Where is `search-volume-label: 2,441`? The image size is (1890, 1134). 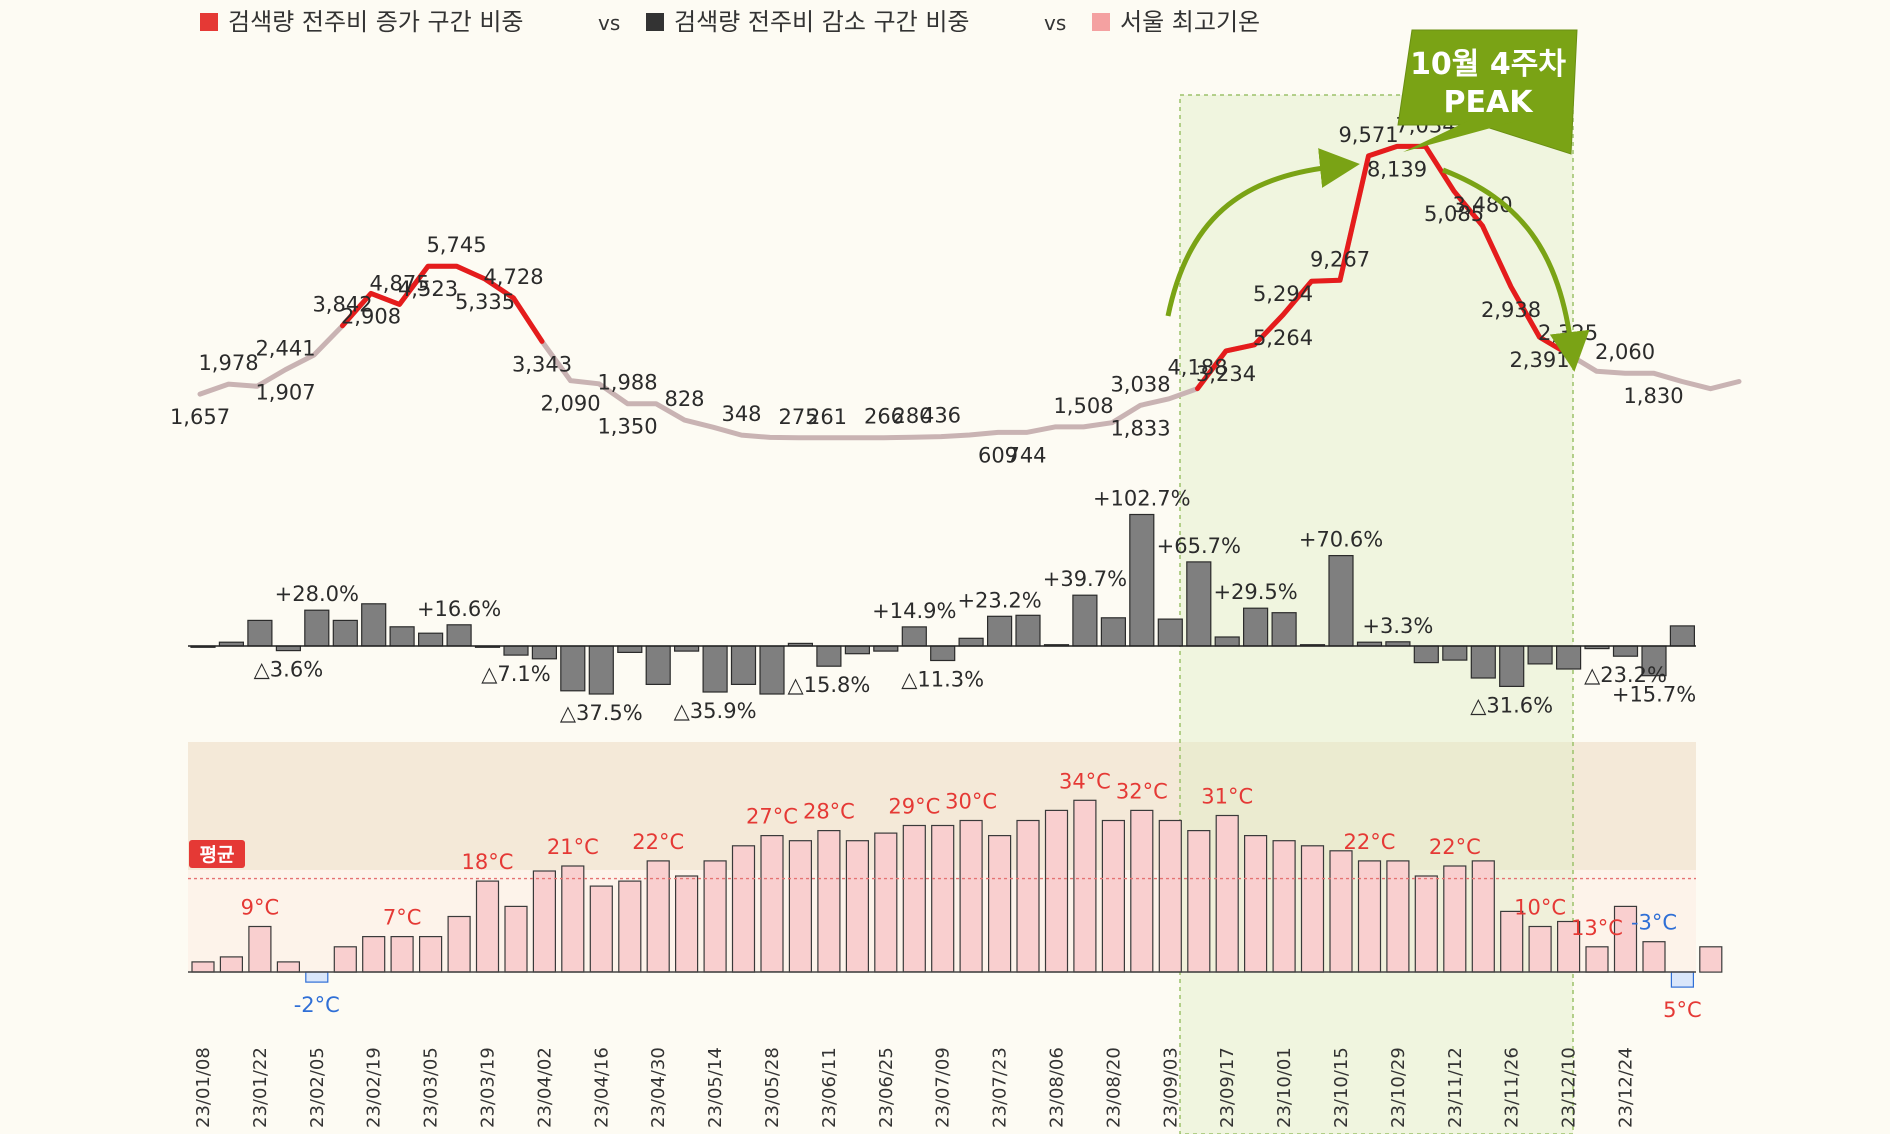 search-volume-label: 2,441 is located at coordinates (285, 349).